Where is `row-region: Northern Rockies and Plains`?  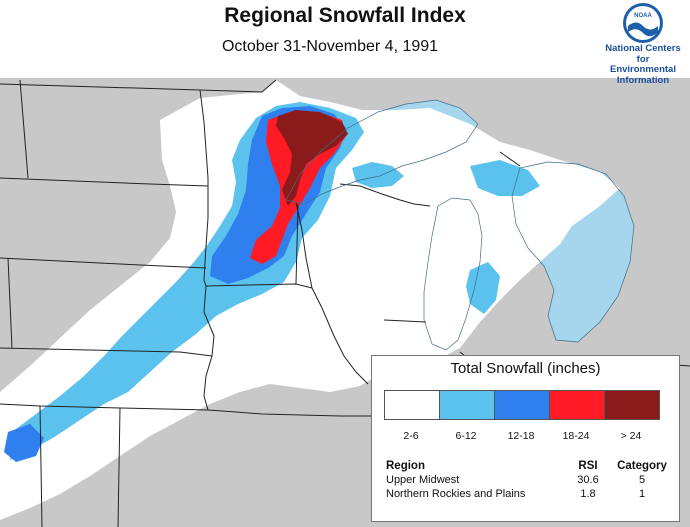 row-region: Northern Rockies and Plains is located at coordinates (456, 494).